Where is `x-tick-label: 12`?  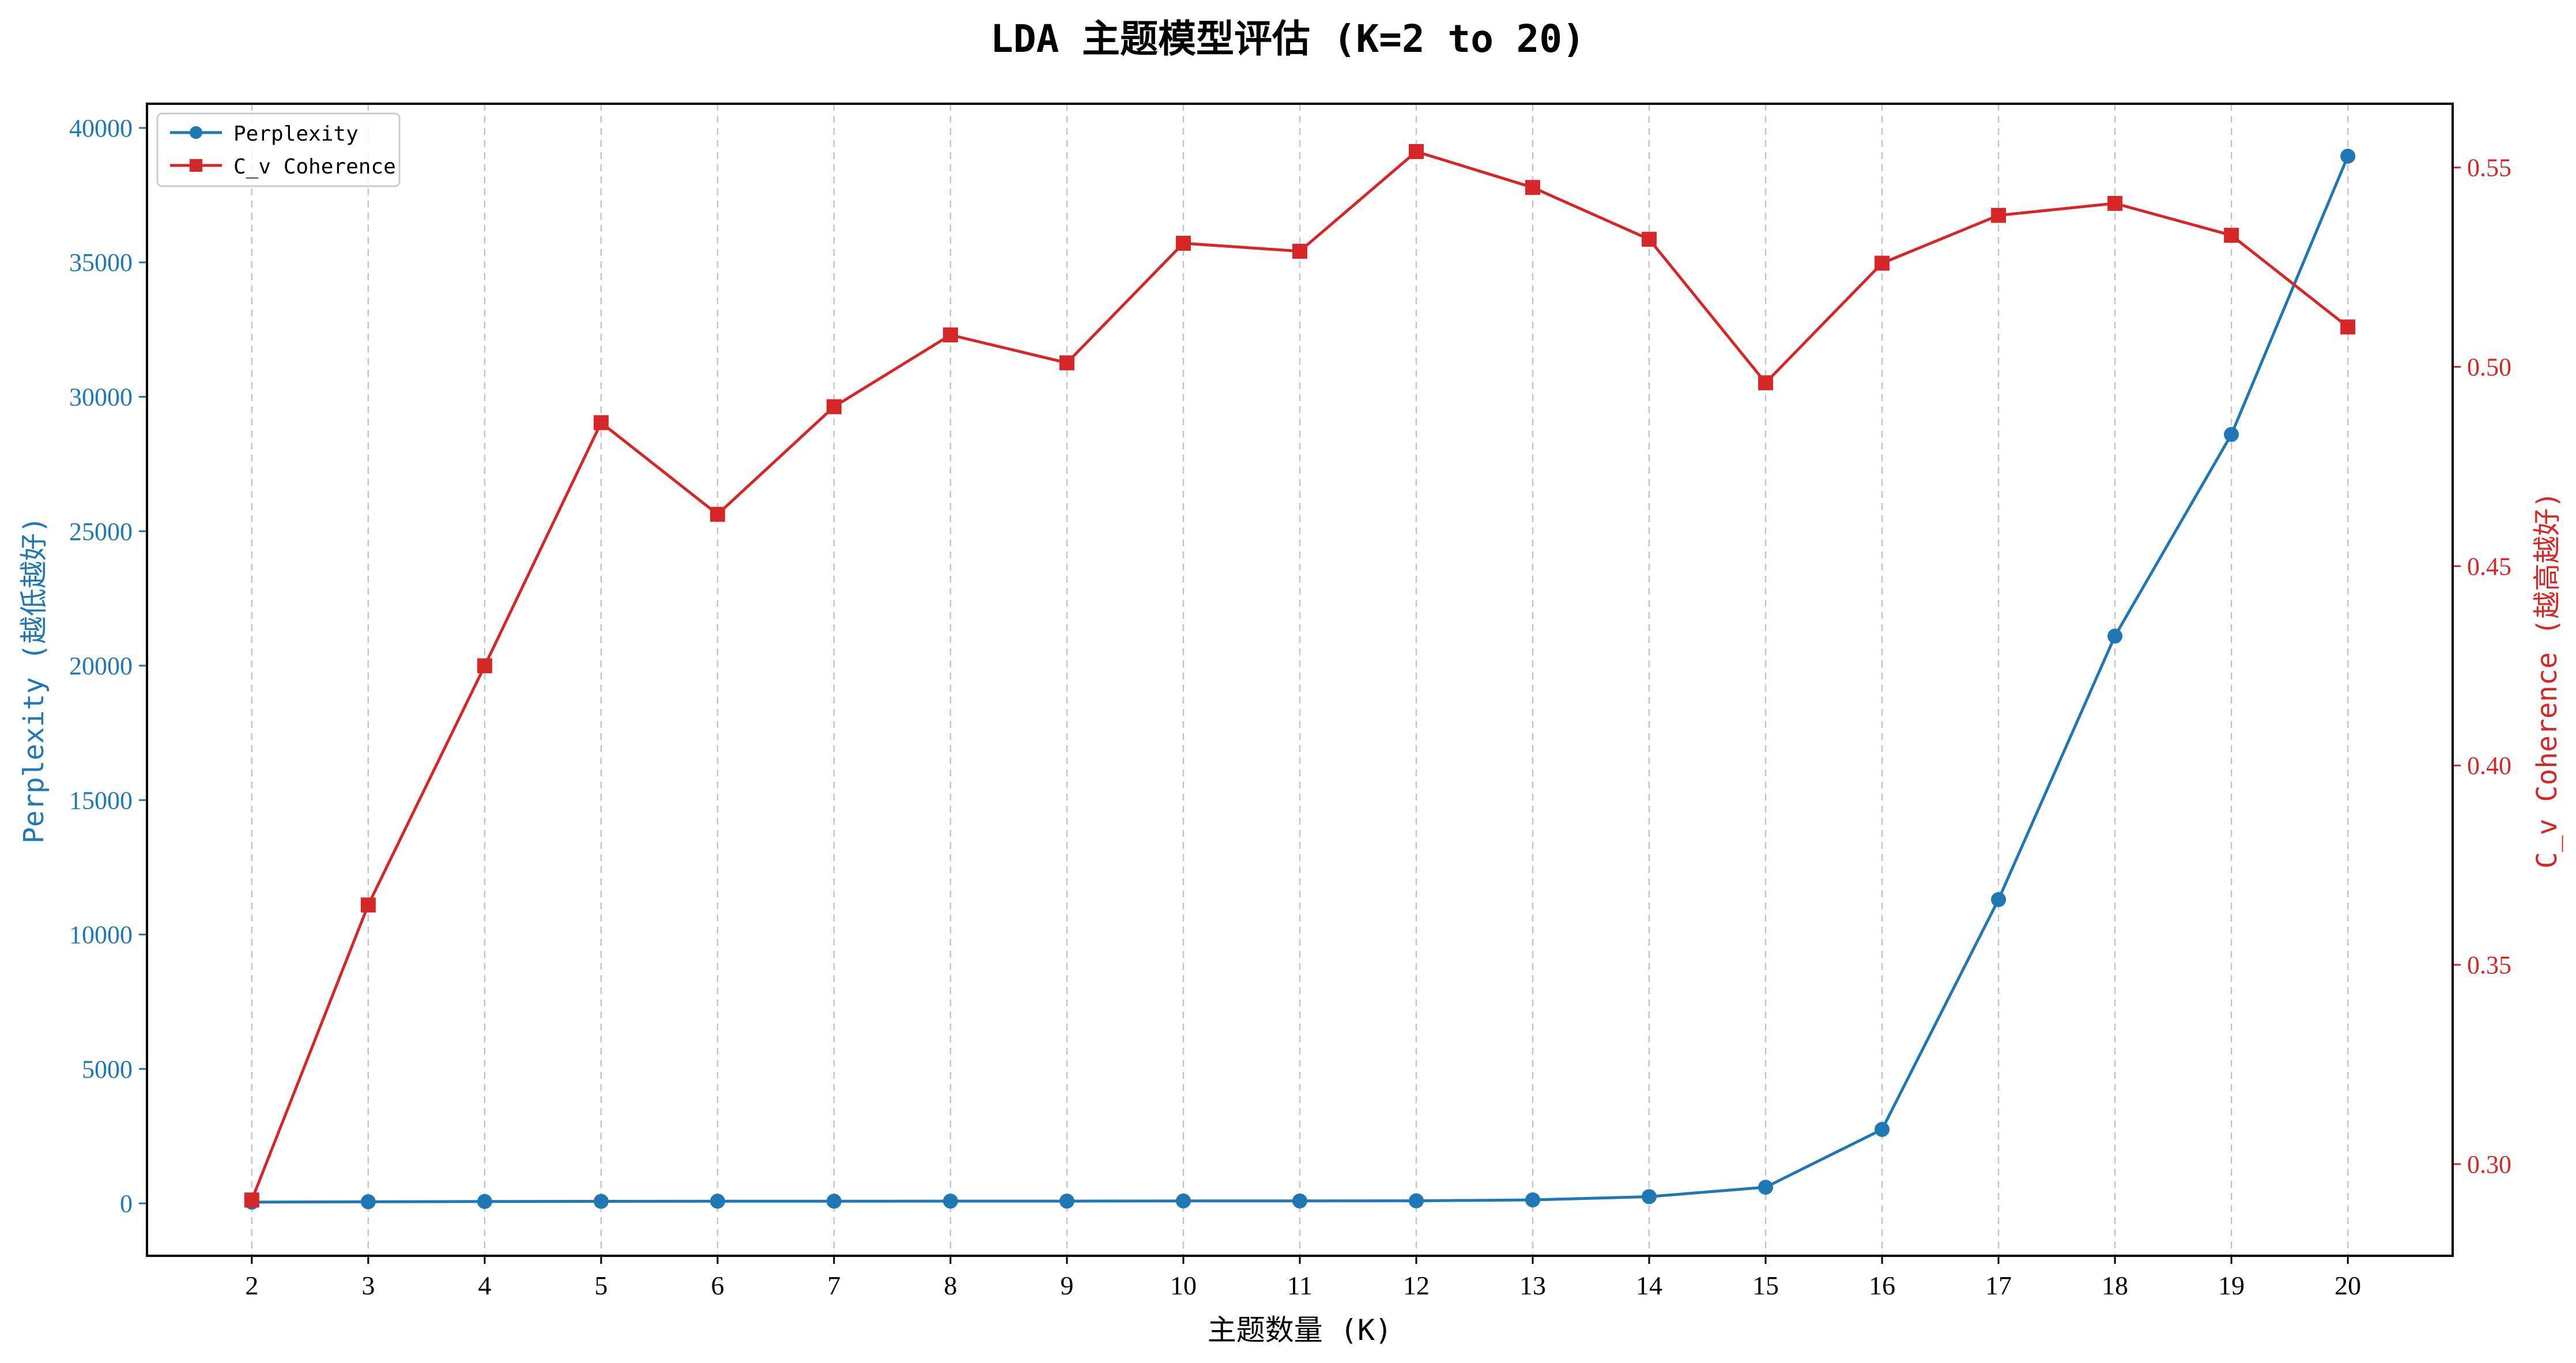
x-tick-label: 12 is located at coordinates (1416, 1285).